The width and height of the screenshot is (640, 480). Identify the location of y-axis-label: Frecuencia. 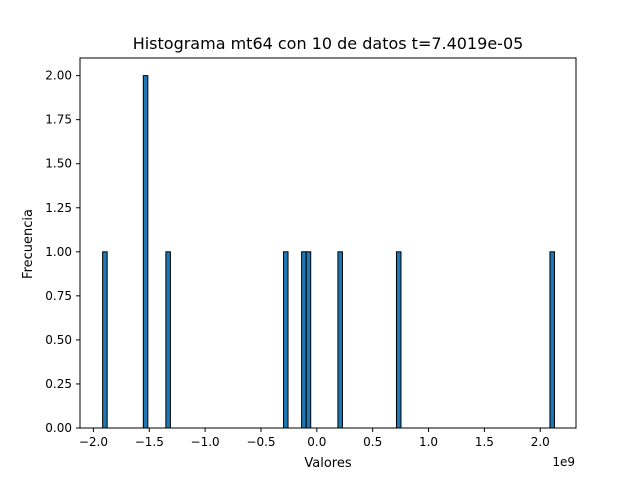
(28, 244).